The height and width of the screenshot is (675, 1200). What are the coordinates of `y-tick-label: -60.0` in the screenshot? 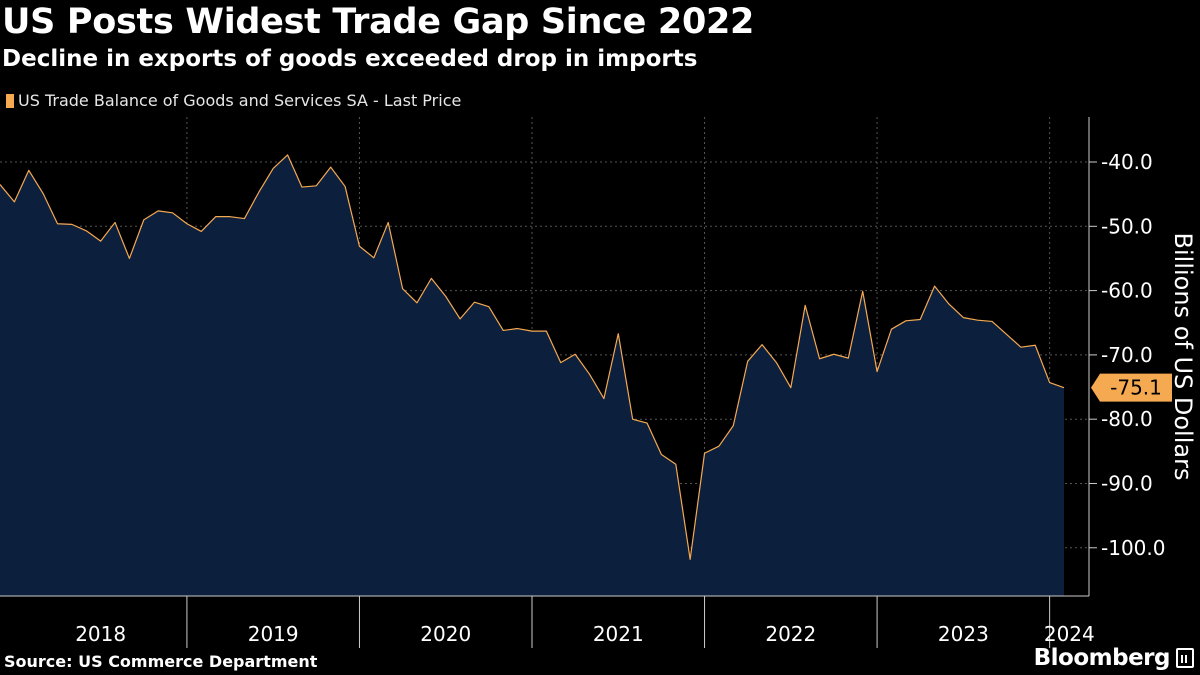 It's located at (1127, 291).